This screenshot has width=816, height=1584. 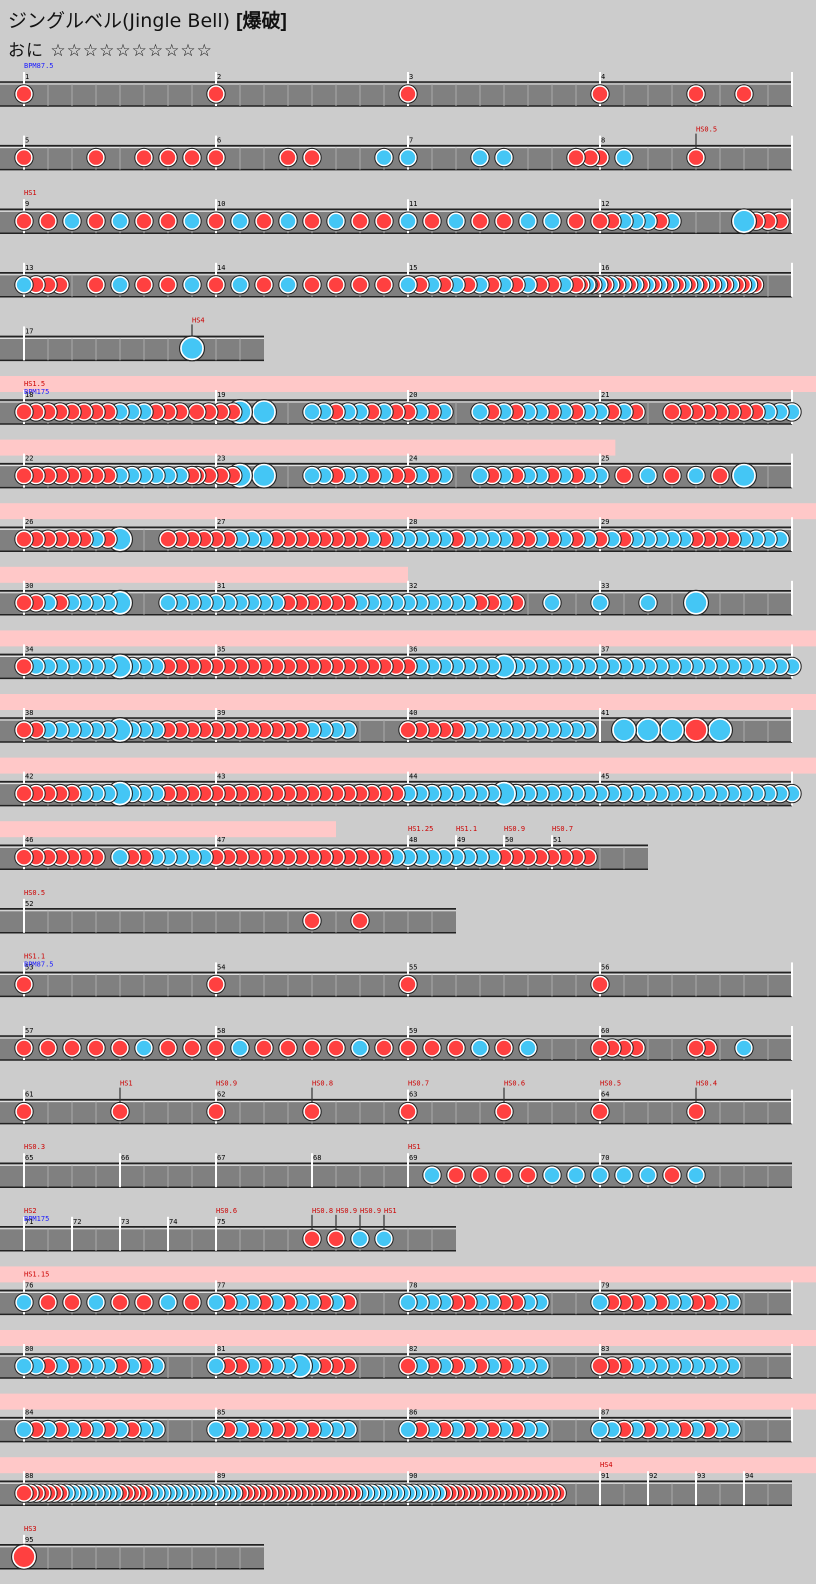 What do you see at coordinates (221, 840) in the screenshot?
I see `bar-number: 47` at bounding box center [221, 840].